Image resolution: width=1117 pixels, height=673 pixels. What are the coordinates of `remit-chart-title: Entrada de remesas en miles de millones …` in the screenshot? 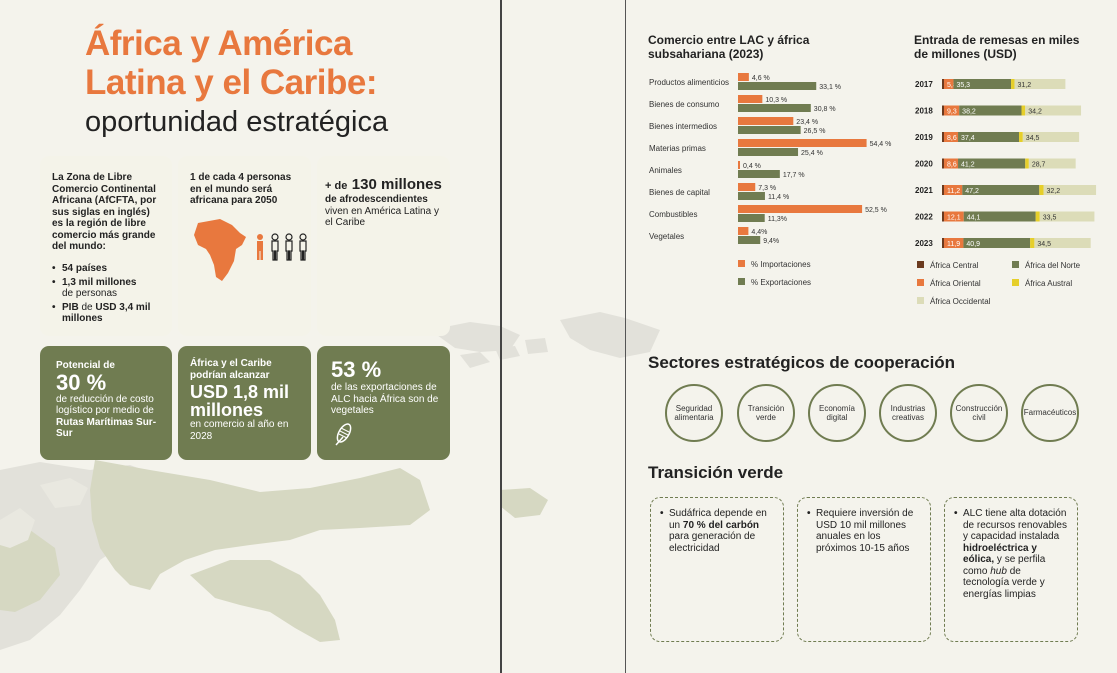 It's located at (997, 47).